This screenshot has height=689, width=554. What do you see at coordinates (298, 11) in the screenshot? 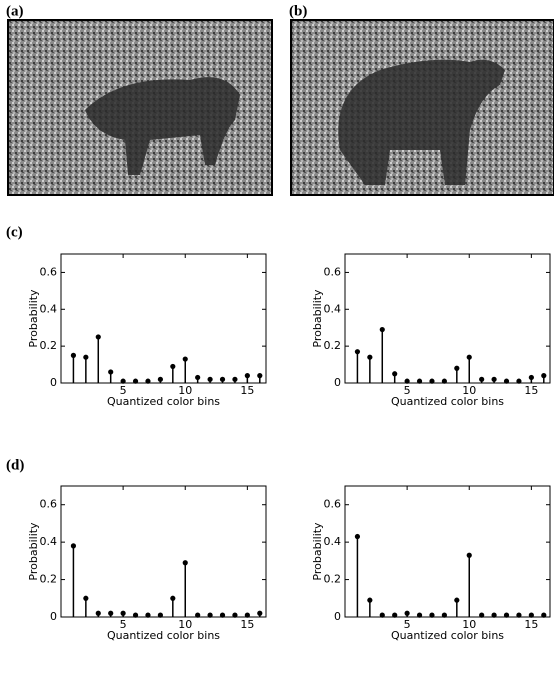
I see `panel-label: (b)` at bounding box center [298, 11].